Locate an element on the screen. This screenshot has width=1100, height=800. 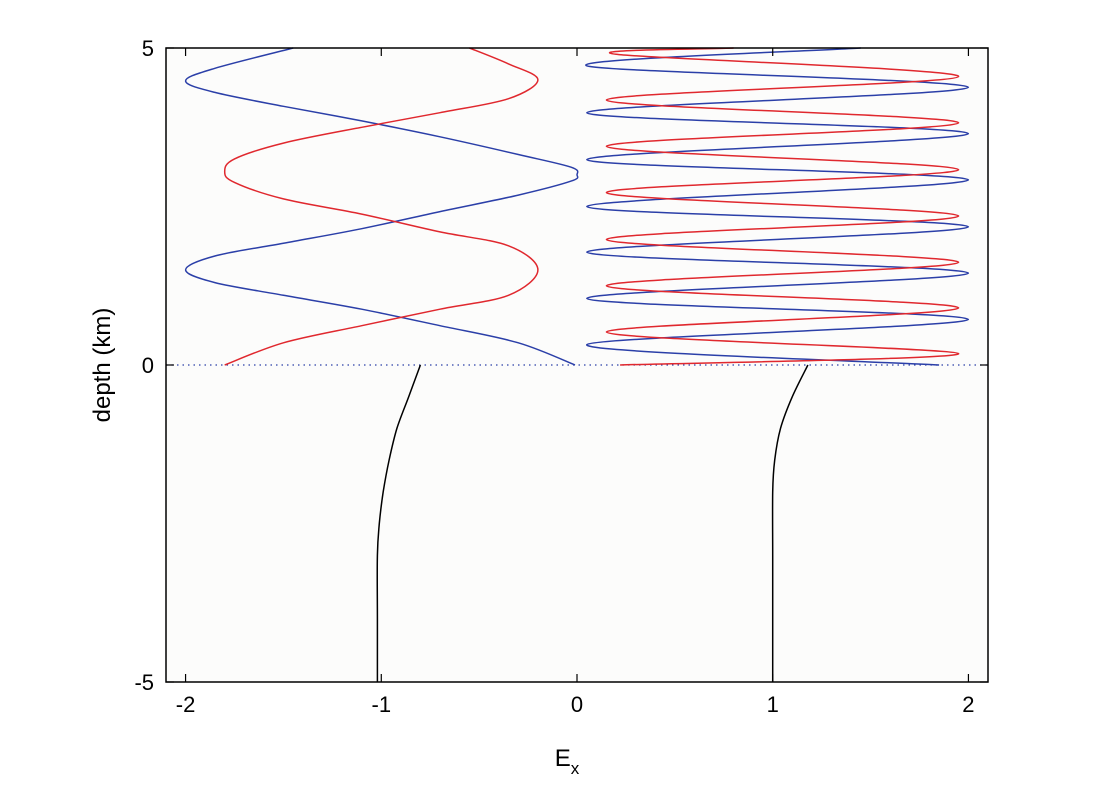
y-axis-label: depth (km) is located at coordinates (102, 365).